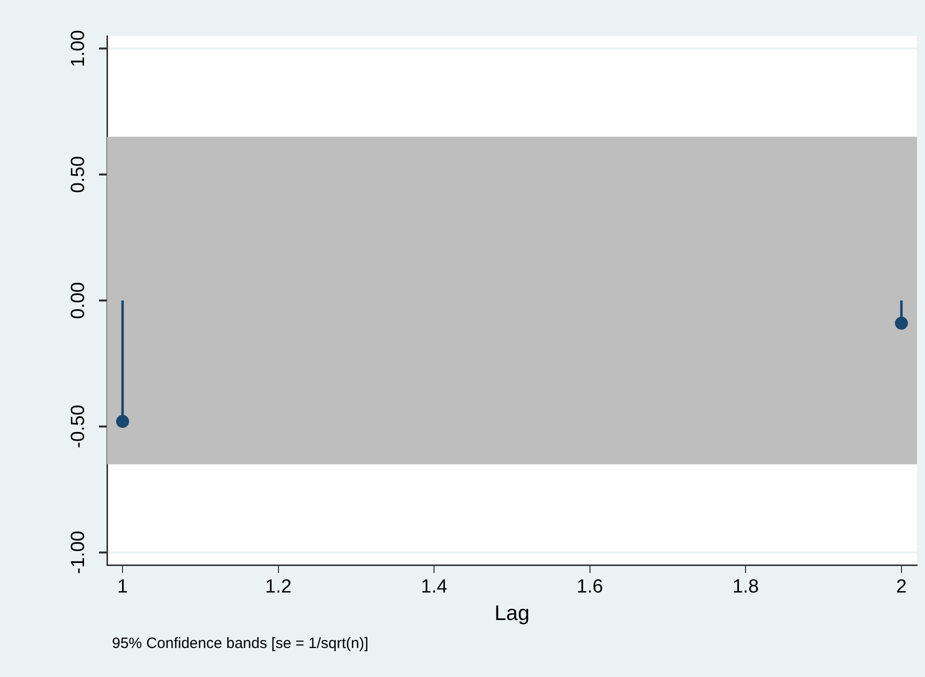 This screenshot has width=925, height=677. I want to click on y-tick-label: -1.00, so click(79, 552).